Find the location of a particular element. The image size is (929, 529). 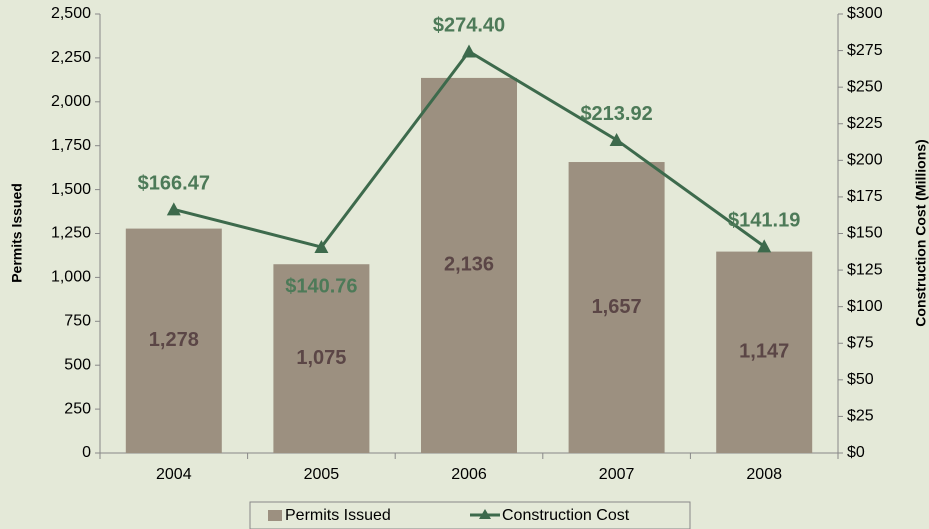

y-tick-label: 500 is located at coordinates (77, 364).